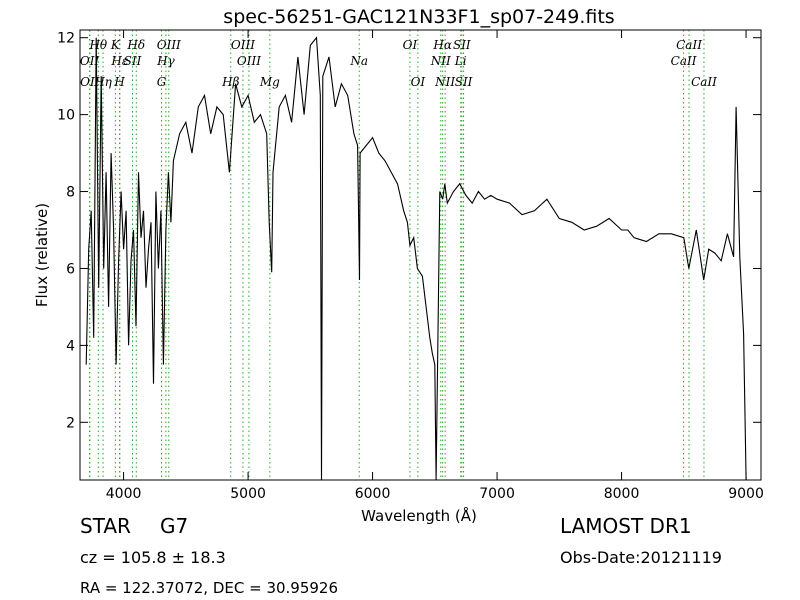 The image size is (800, 600). Describe the element at coordinates (97, 45) in the screenshot. I see `marker-label: Hθ` at that location.